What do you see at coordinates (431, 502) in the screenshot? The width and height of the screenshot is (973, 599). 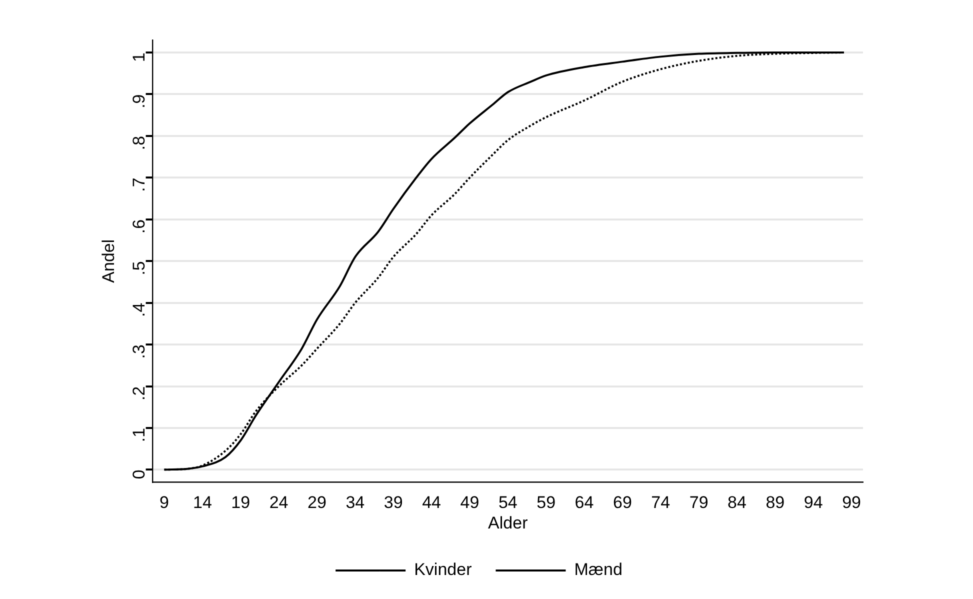 I see `x-tick-label: 44` at bounding box center [431, 502].